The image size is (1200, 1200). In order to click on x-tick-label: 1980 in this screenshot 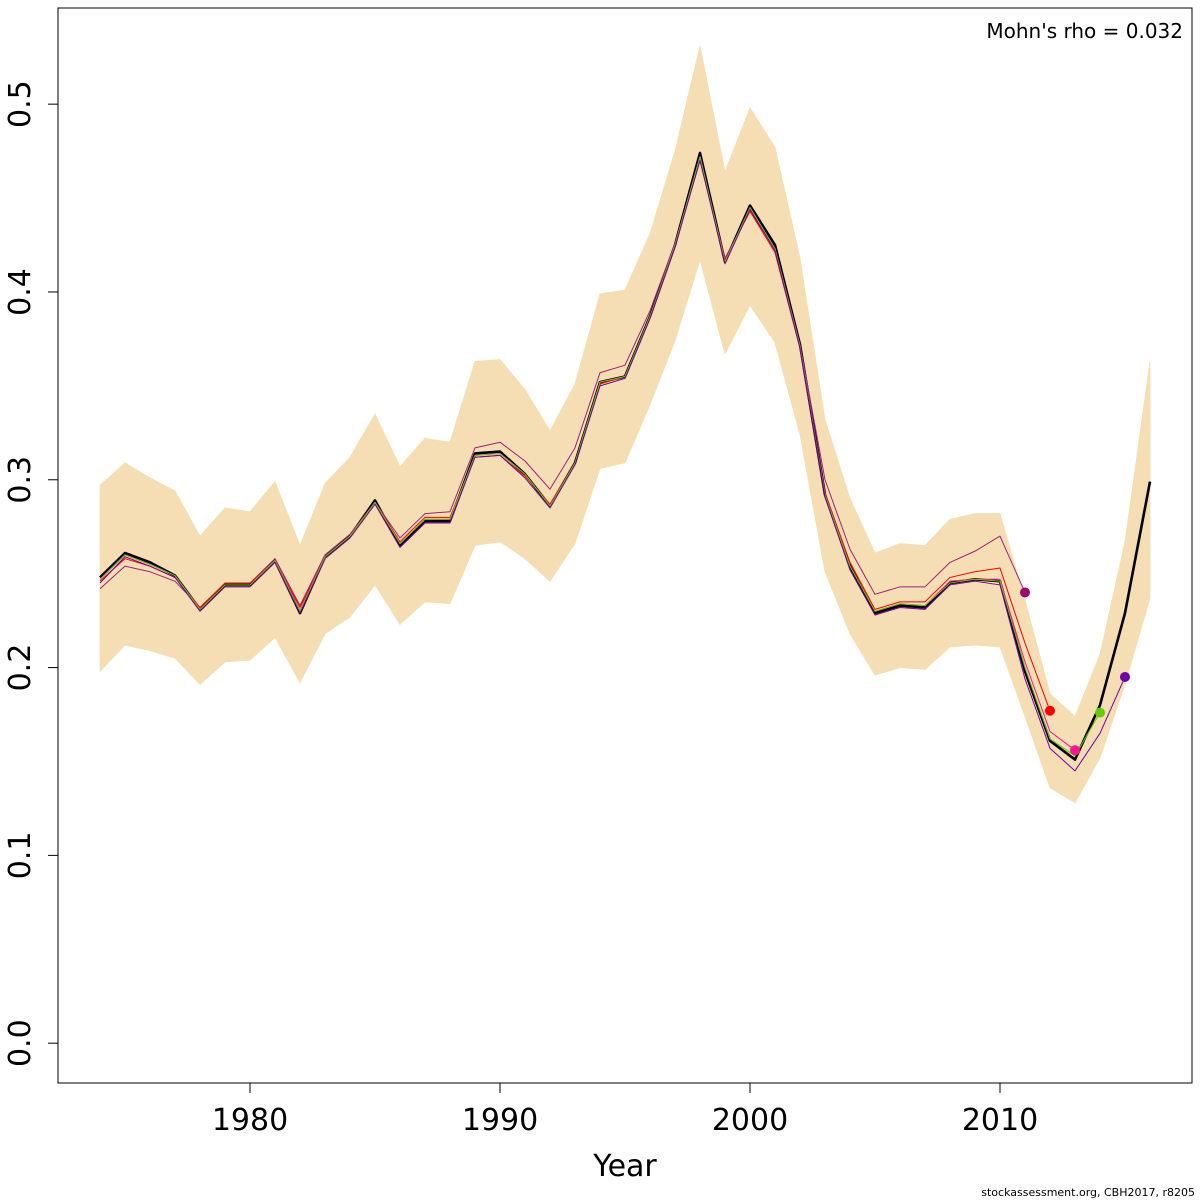, I will do `click(250, 1120)`.